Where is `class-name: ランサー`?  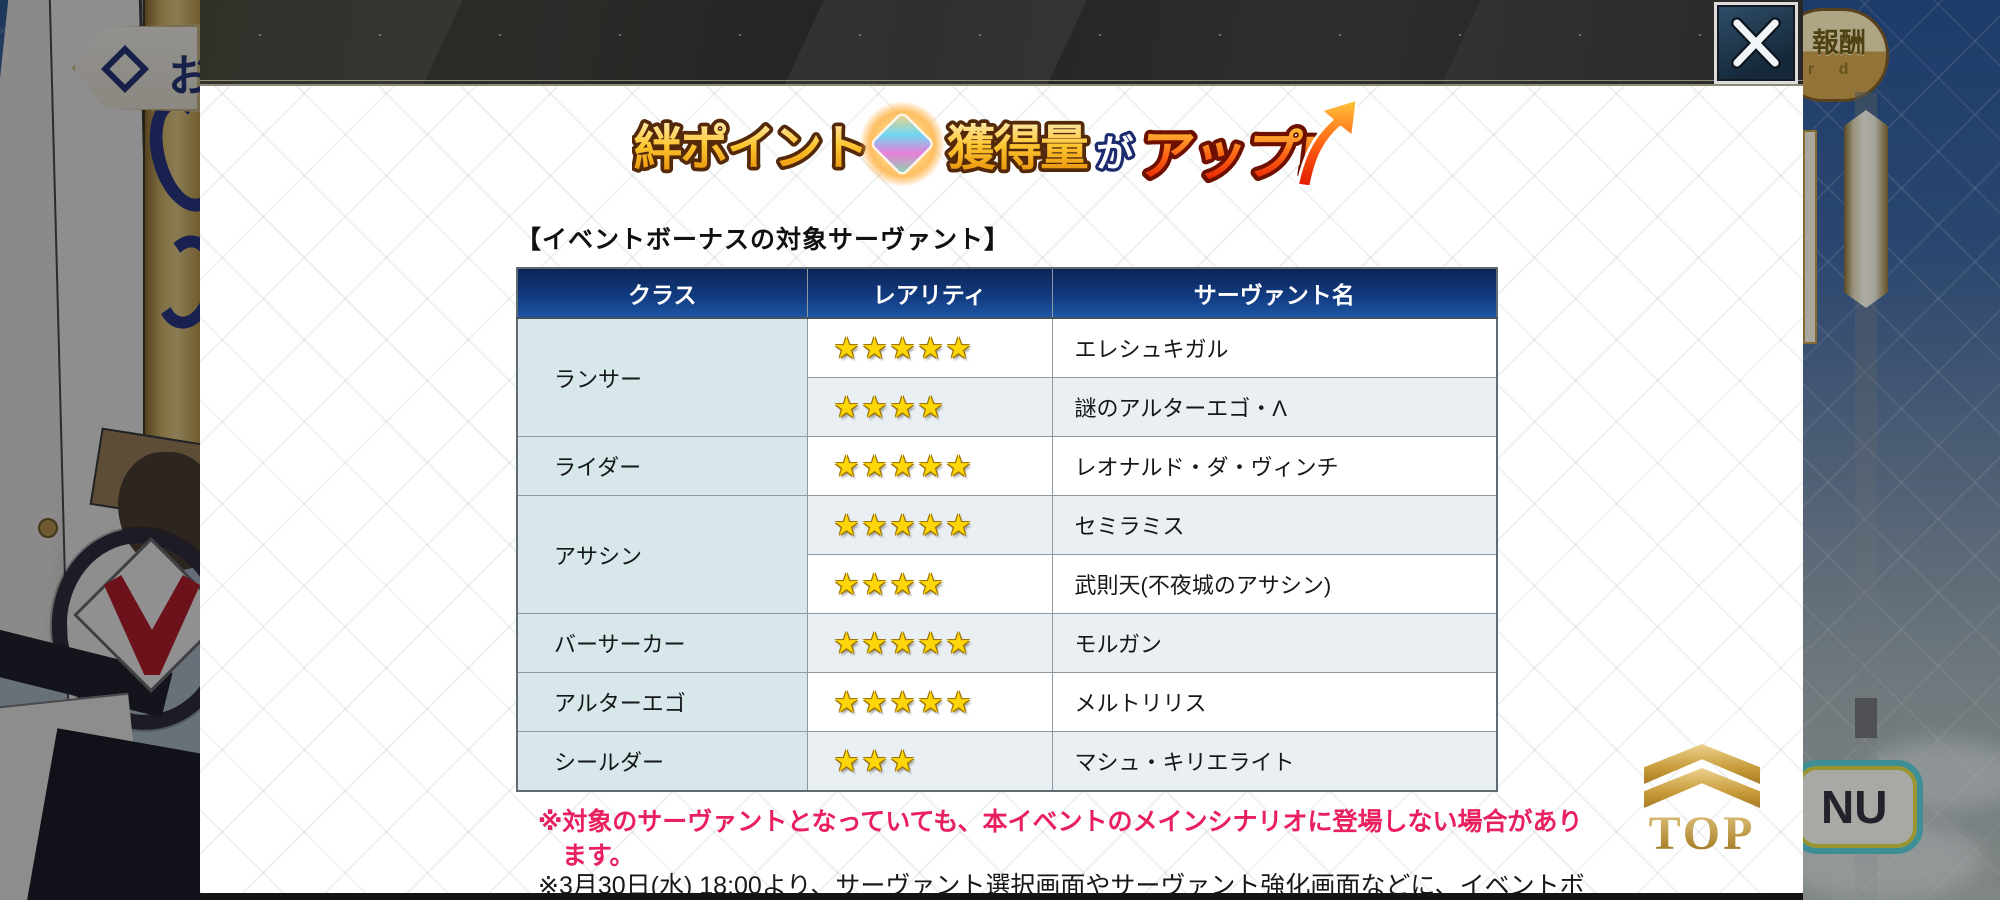
class-name: ランサー is located at coordinates (662, 377).